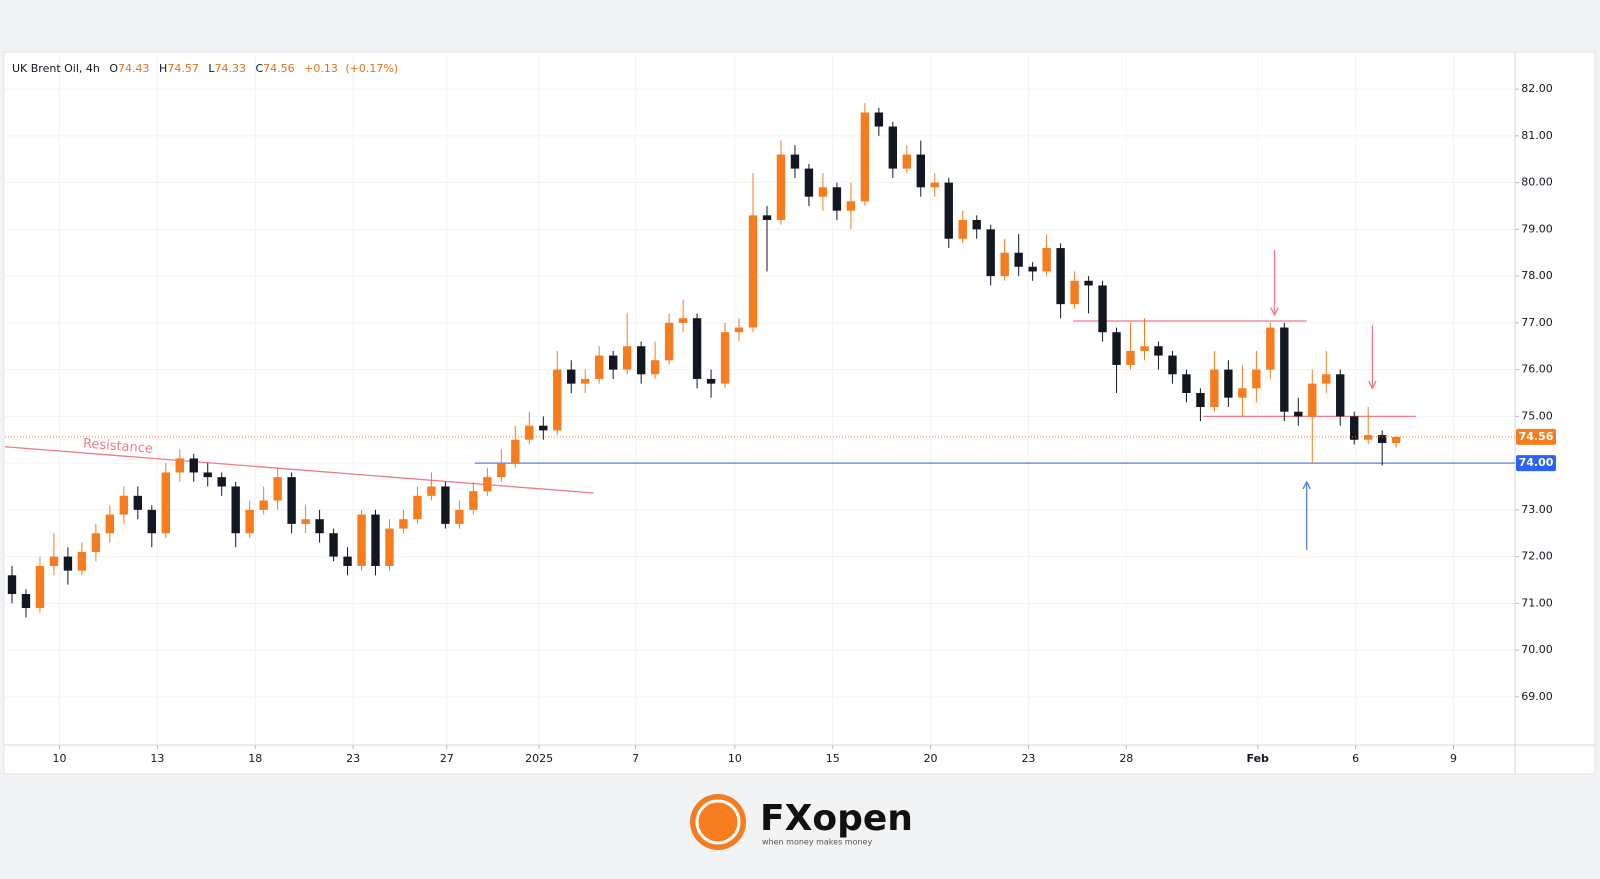 The image size is (1600, 879). What do you see at coordinates (833, 758) in the screenshot?
I see `x-tick-label: 15` at bounding box center [833, 758].